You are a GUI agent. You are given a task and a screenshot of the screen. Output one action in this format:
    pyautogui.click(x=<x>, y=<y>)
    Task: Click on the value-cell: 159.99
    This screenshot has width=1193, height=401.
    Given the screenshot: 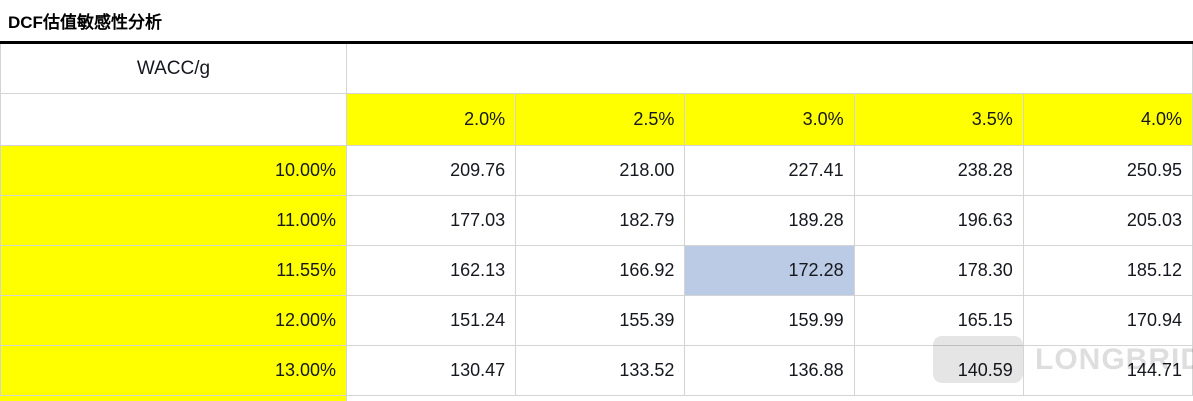 What is the action you would take?
    pyautogui.click(x=770, y=321)
    